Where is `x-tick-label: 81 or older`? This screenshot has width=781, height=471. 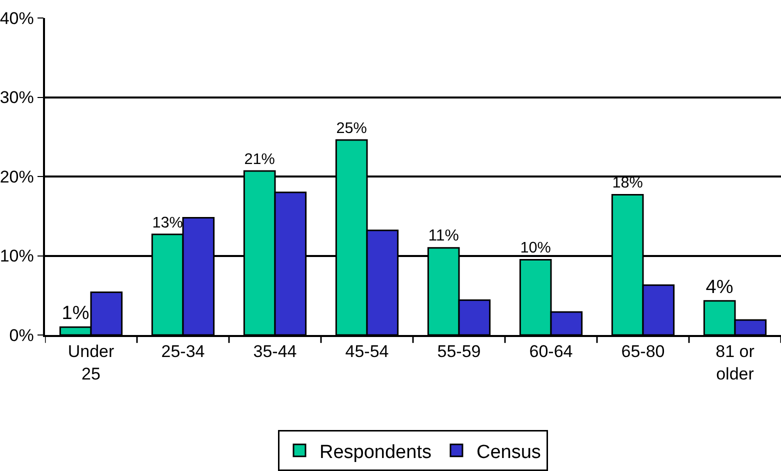
x-tick-label: 81 or older is located at coordinates (735, 363).